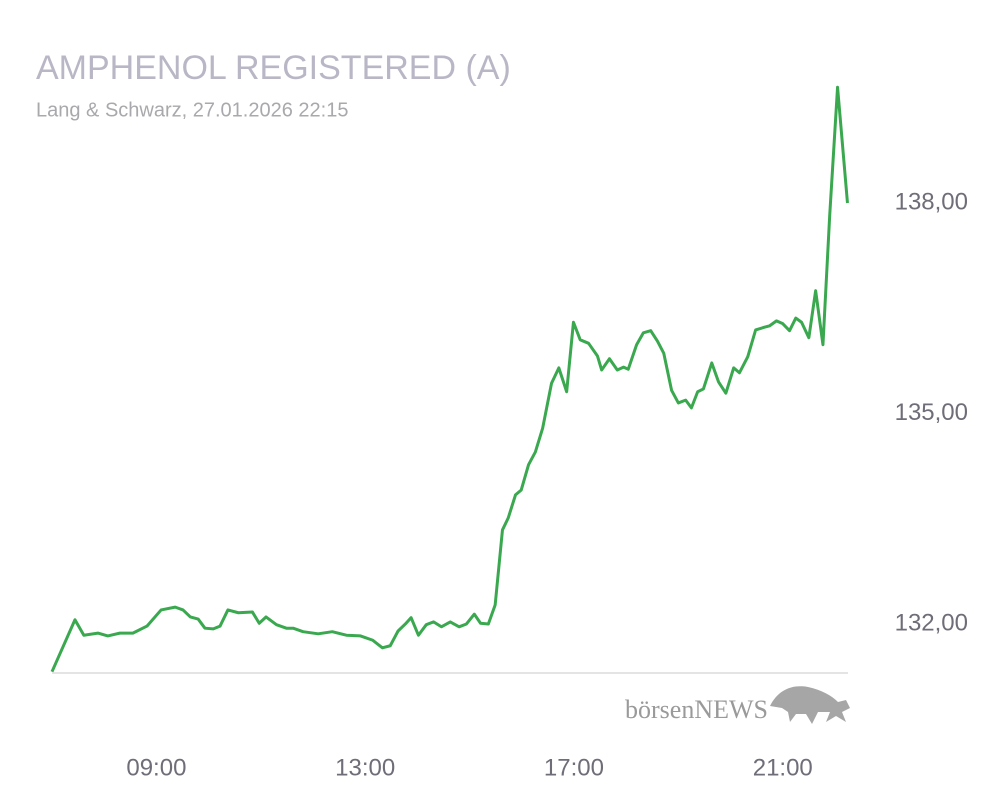 The height and width of the screenshot is (810, 1008). What do you see at coordinates (931, 412) in the screenshot?
I see `y-tick-label: 135,00` at bounding box center [931, 412].